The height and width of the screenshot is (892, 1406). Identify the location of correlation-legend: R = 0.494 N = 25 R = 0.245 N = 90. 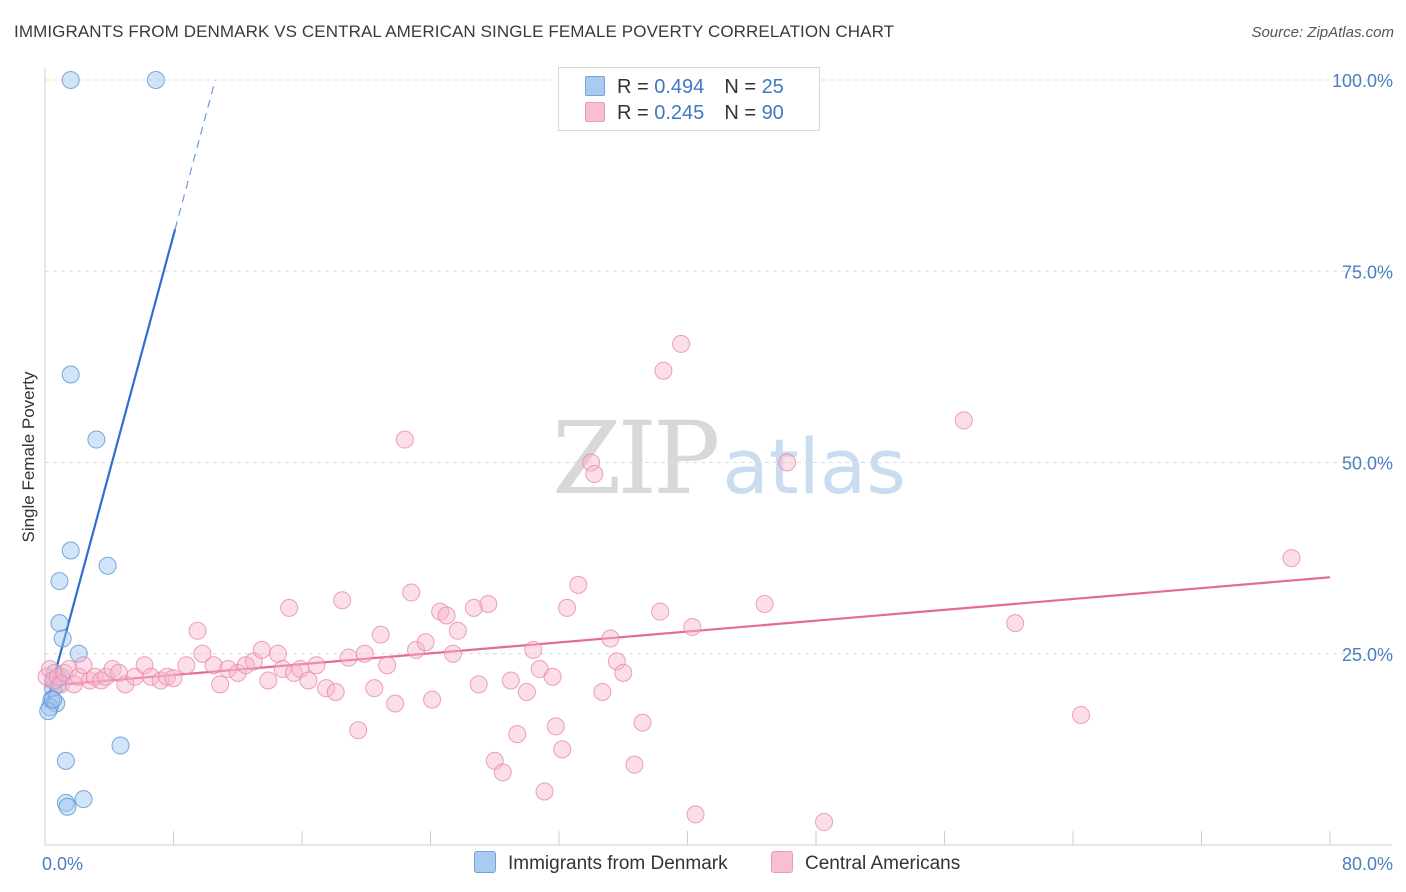
(689, 99).